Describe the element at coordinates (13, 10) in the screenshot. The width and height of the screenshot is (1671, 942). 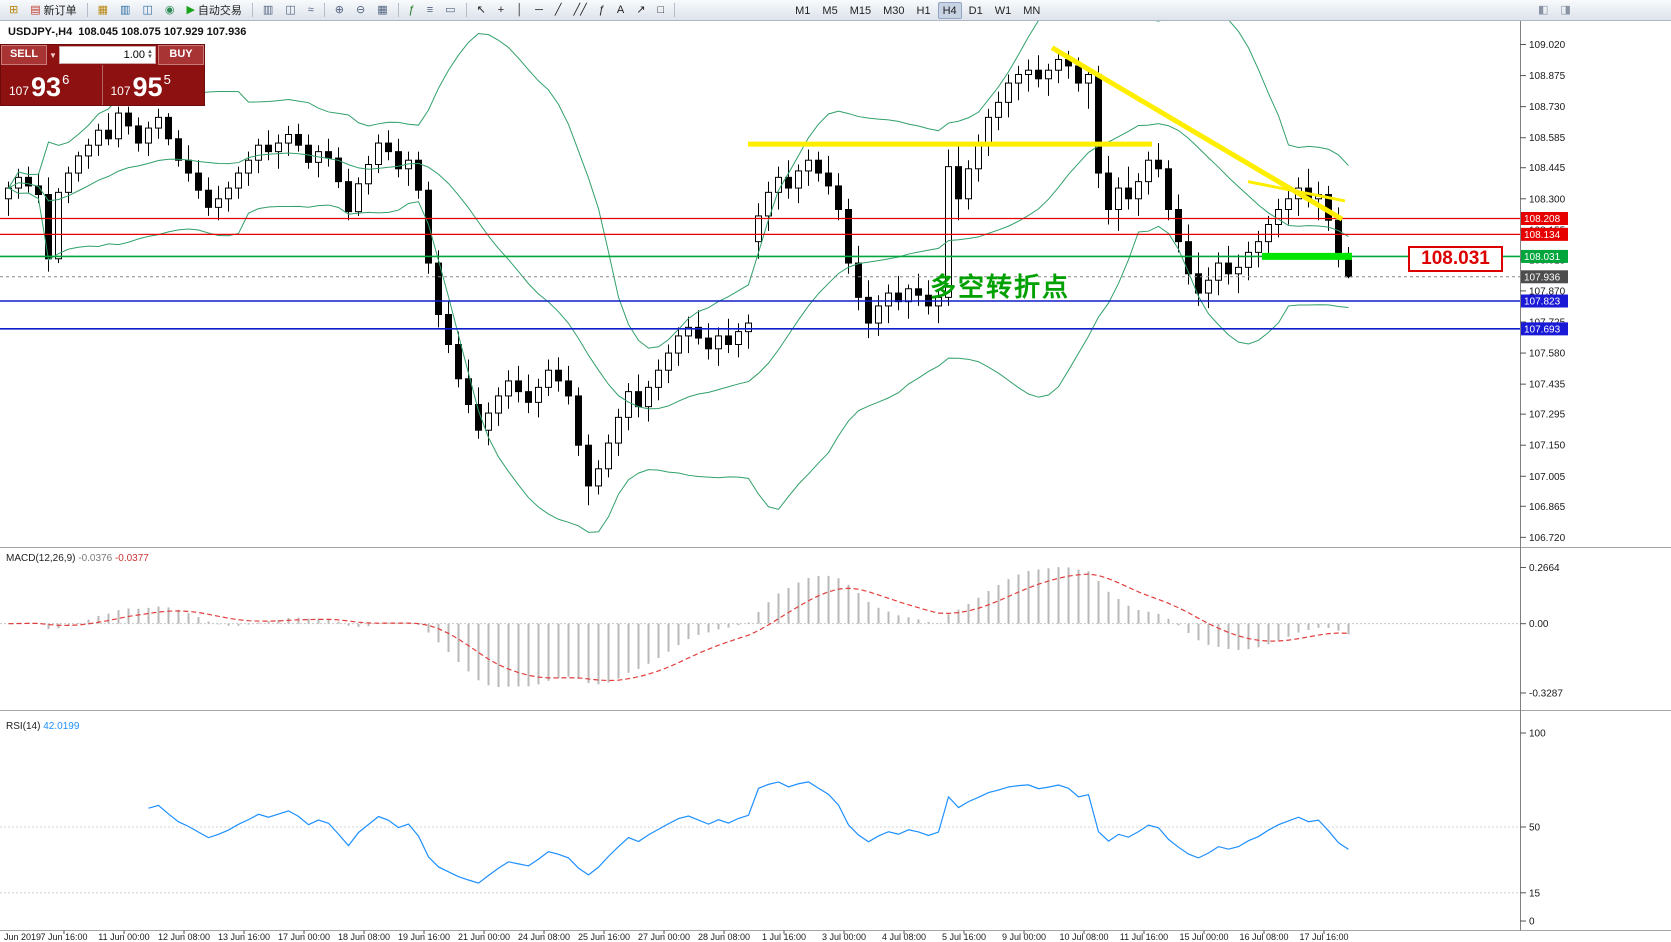
I see `new-chart-button: ⊞` at that location.